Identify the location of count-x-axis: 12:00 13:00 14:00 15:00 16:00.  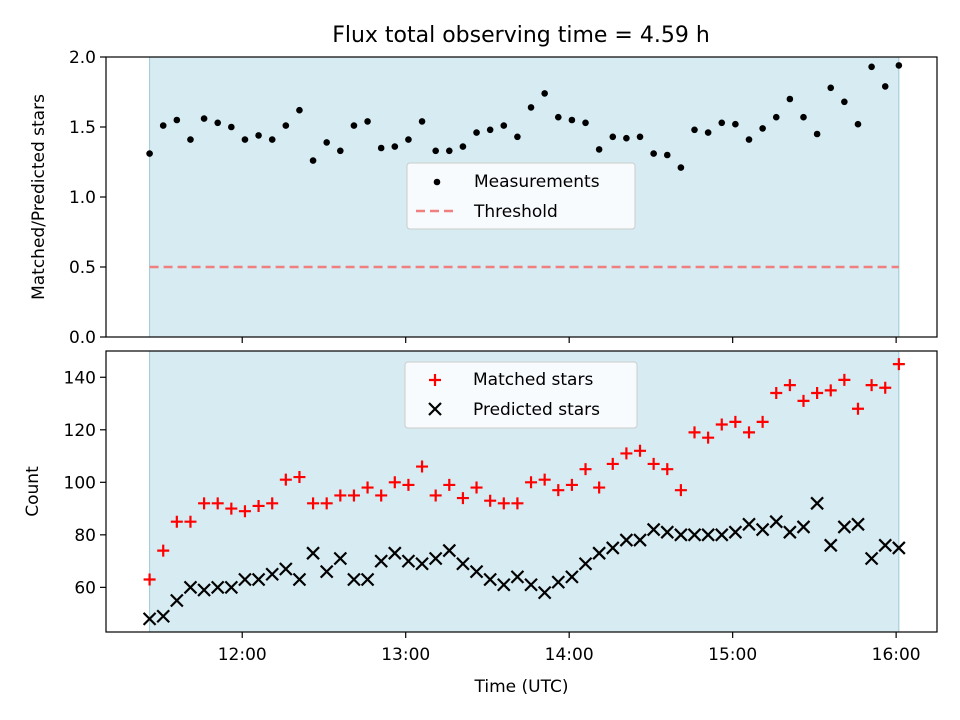
(569, 648).